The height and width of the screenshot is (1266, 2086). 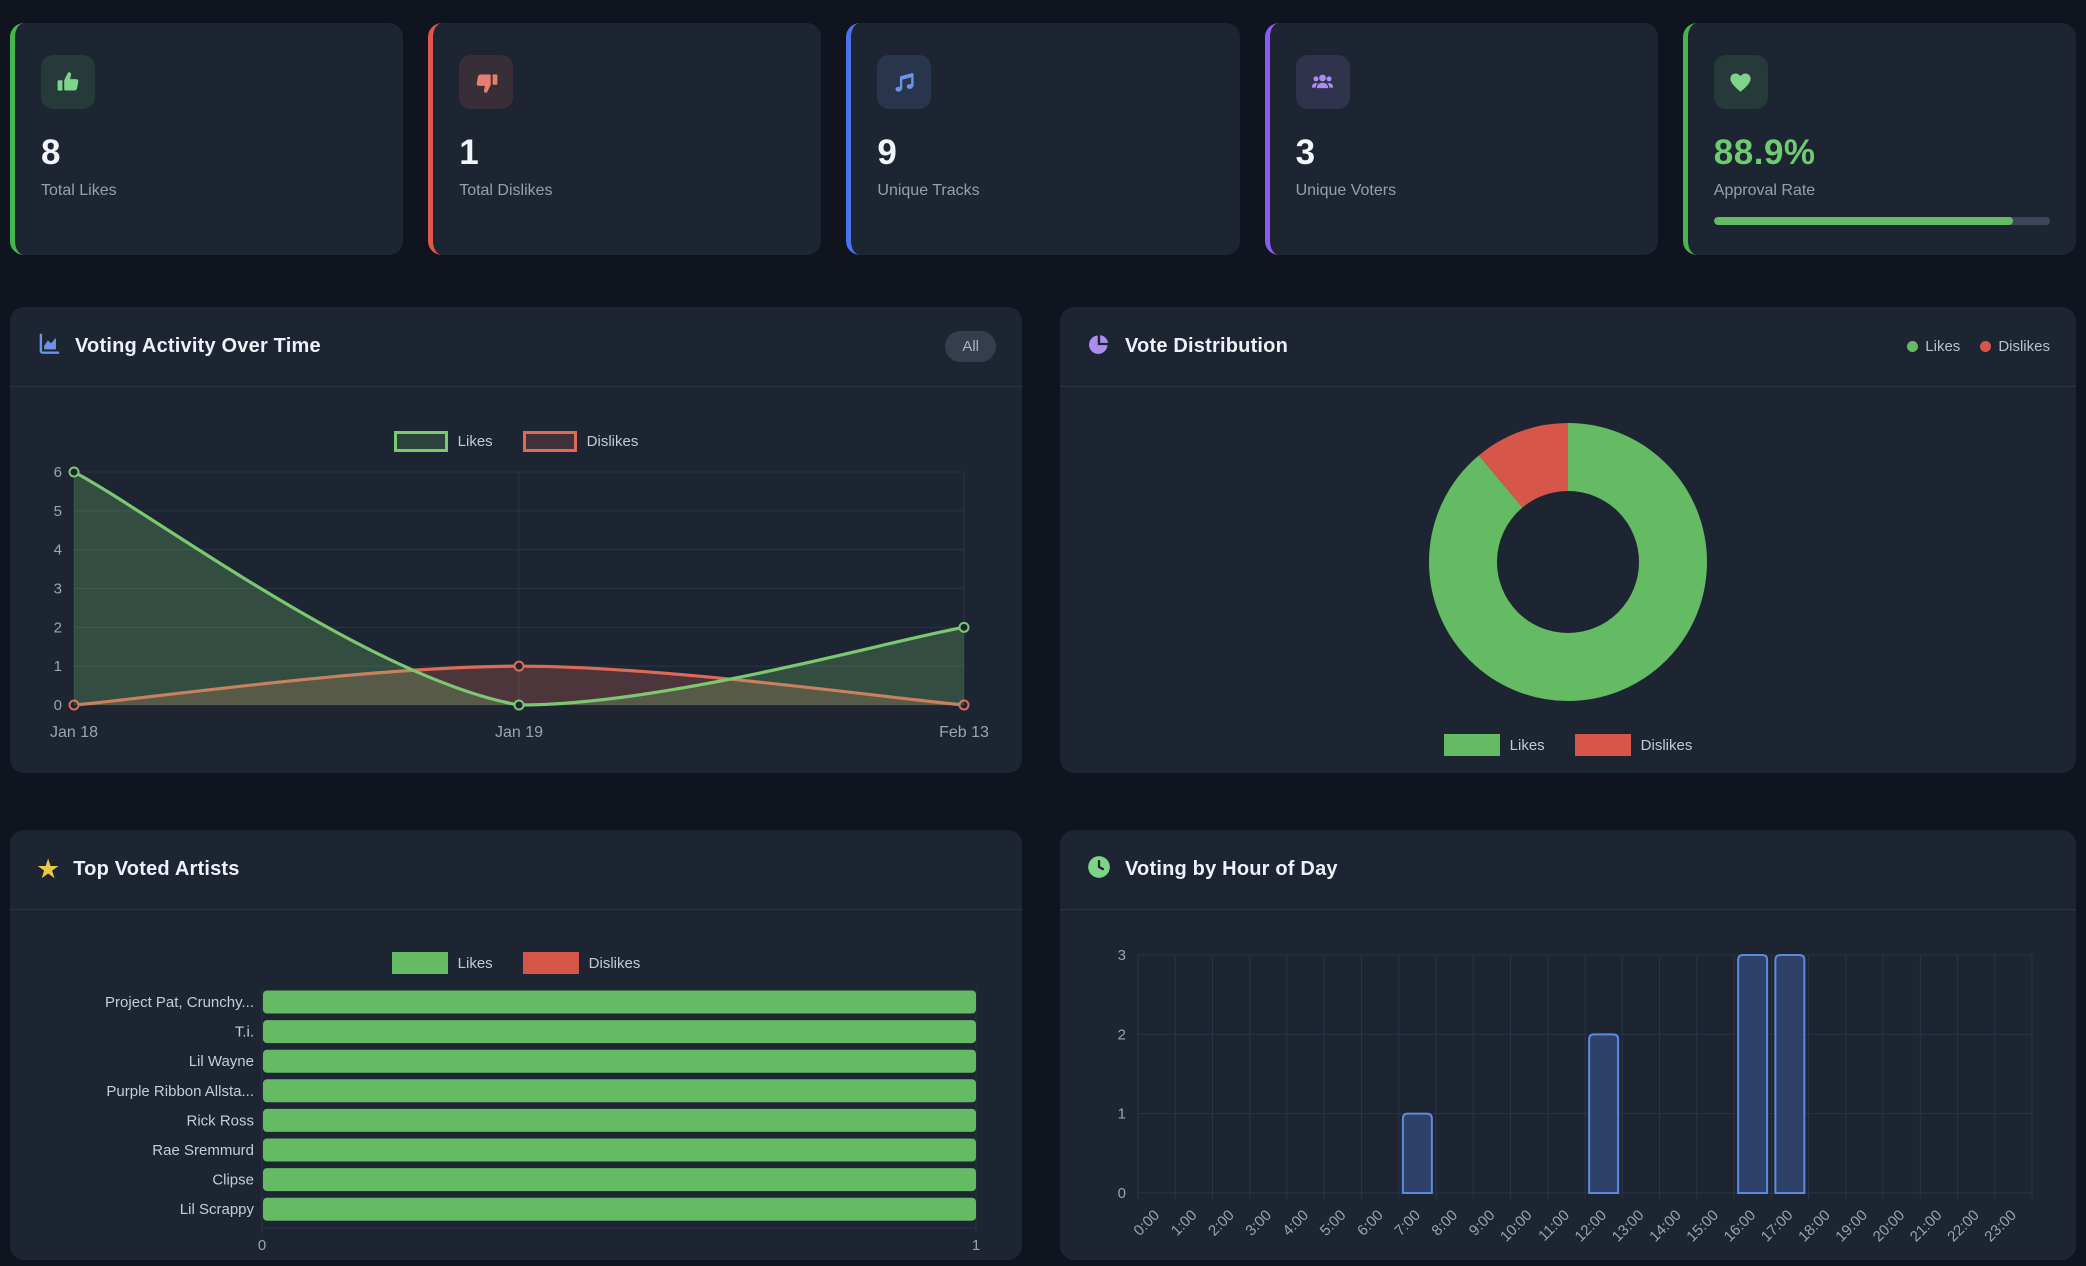 I want to click on x-axis-tick-label: 0, so click(x=262, y=1245).